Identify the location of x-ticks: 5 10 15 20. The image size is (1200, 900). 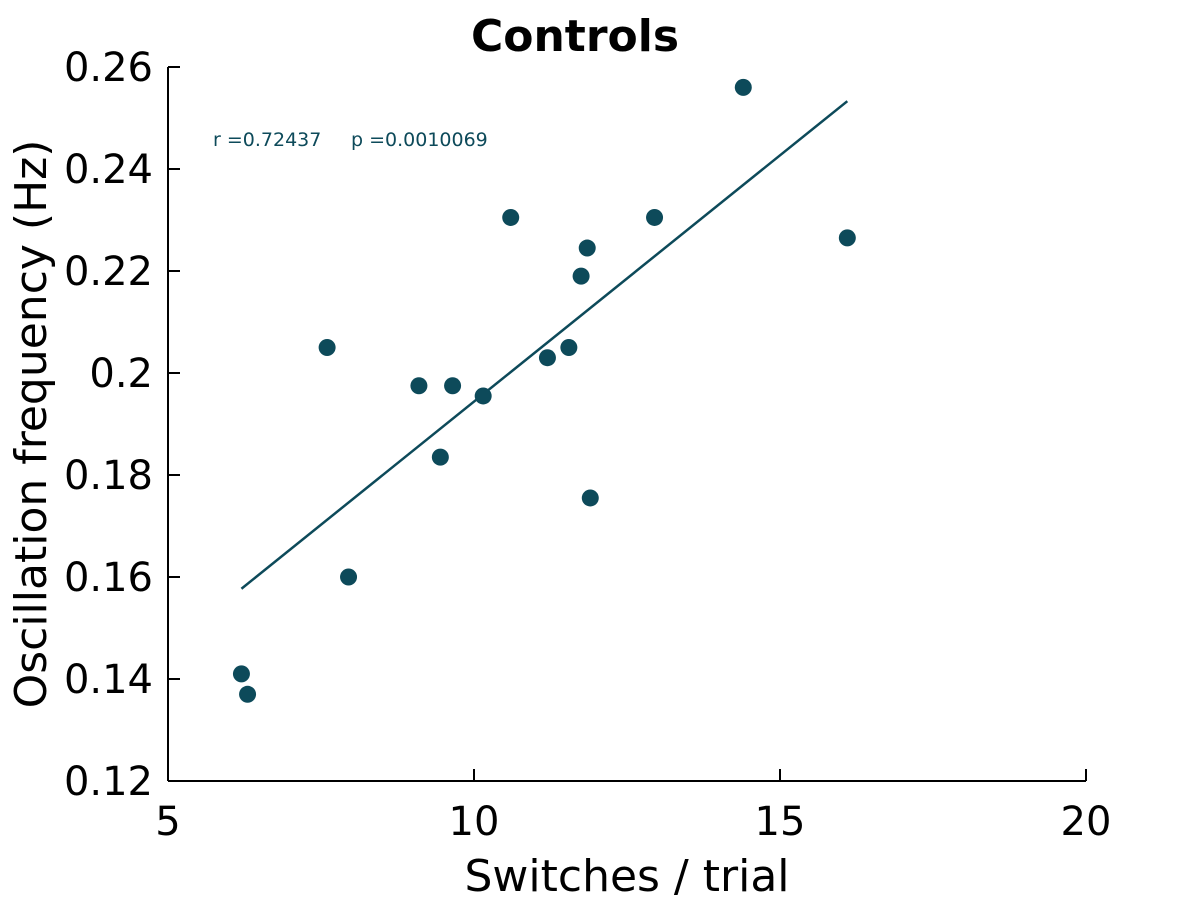
(633, 807).